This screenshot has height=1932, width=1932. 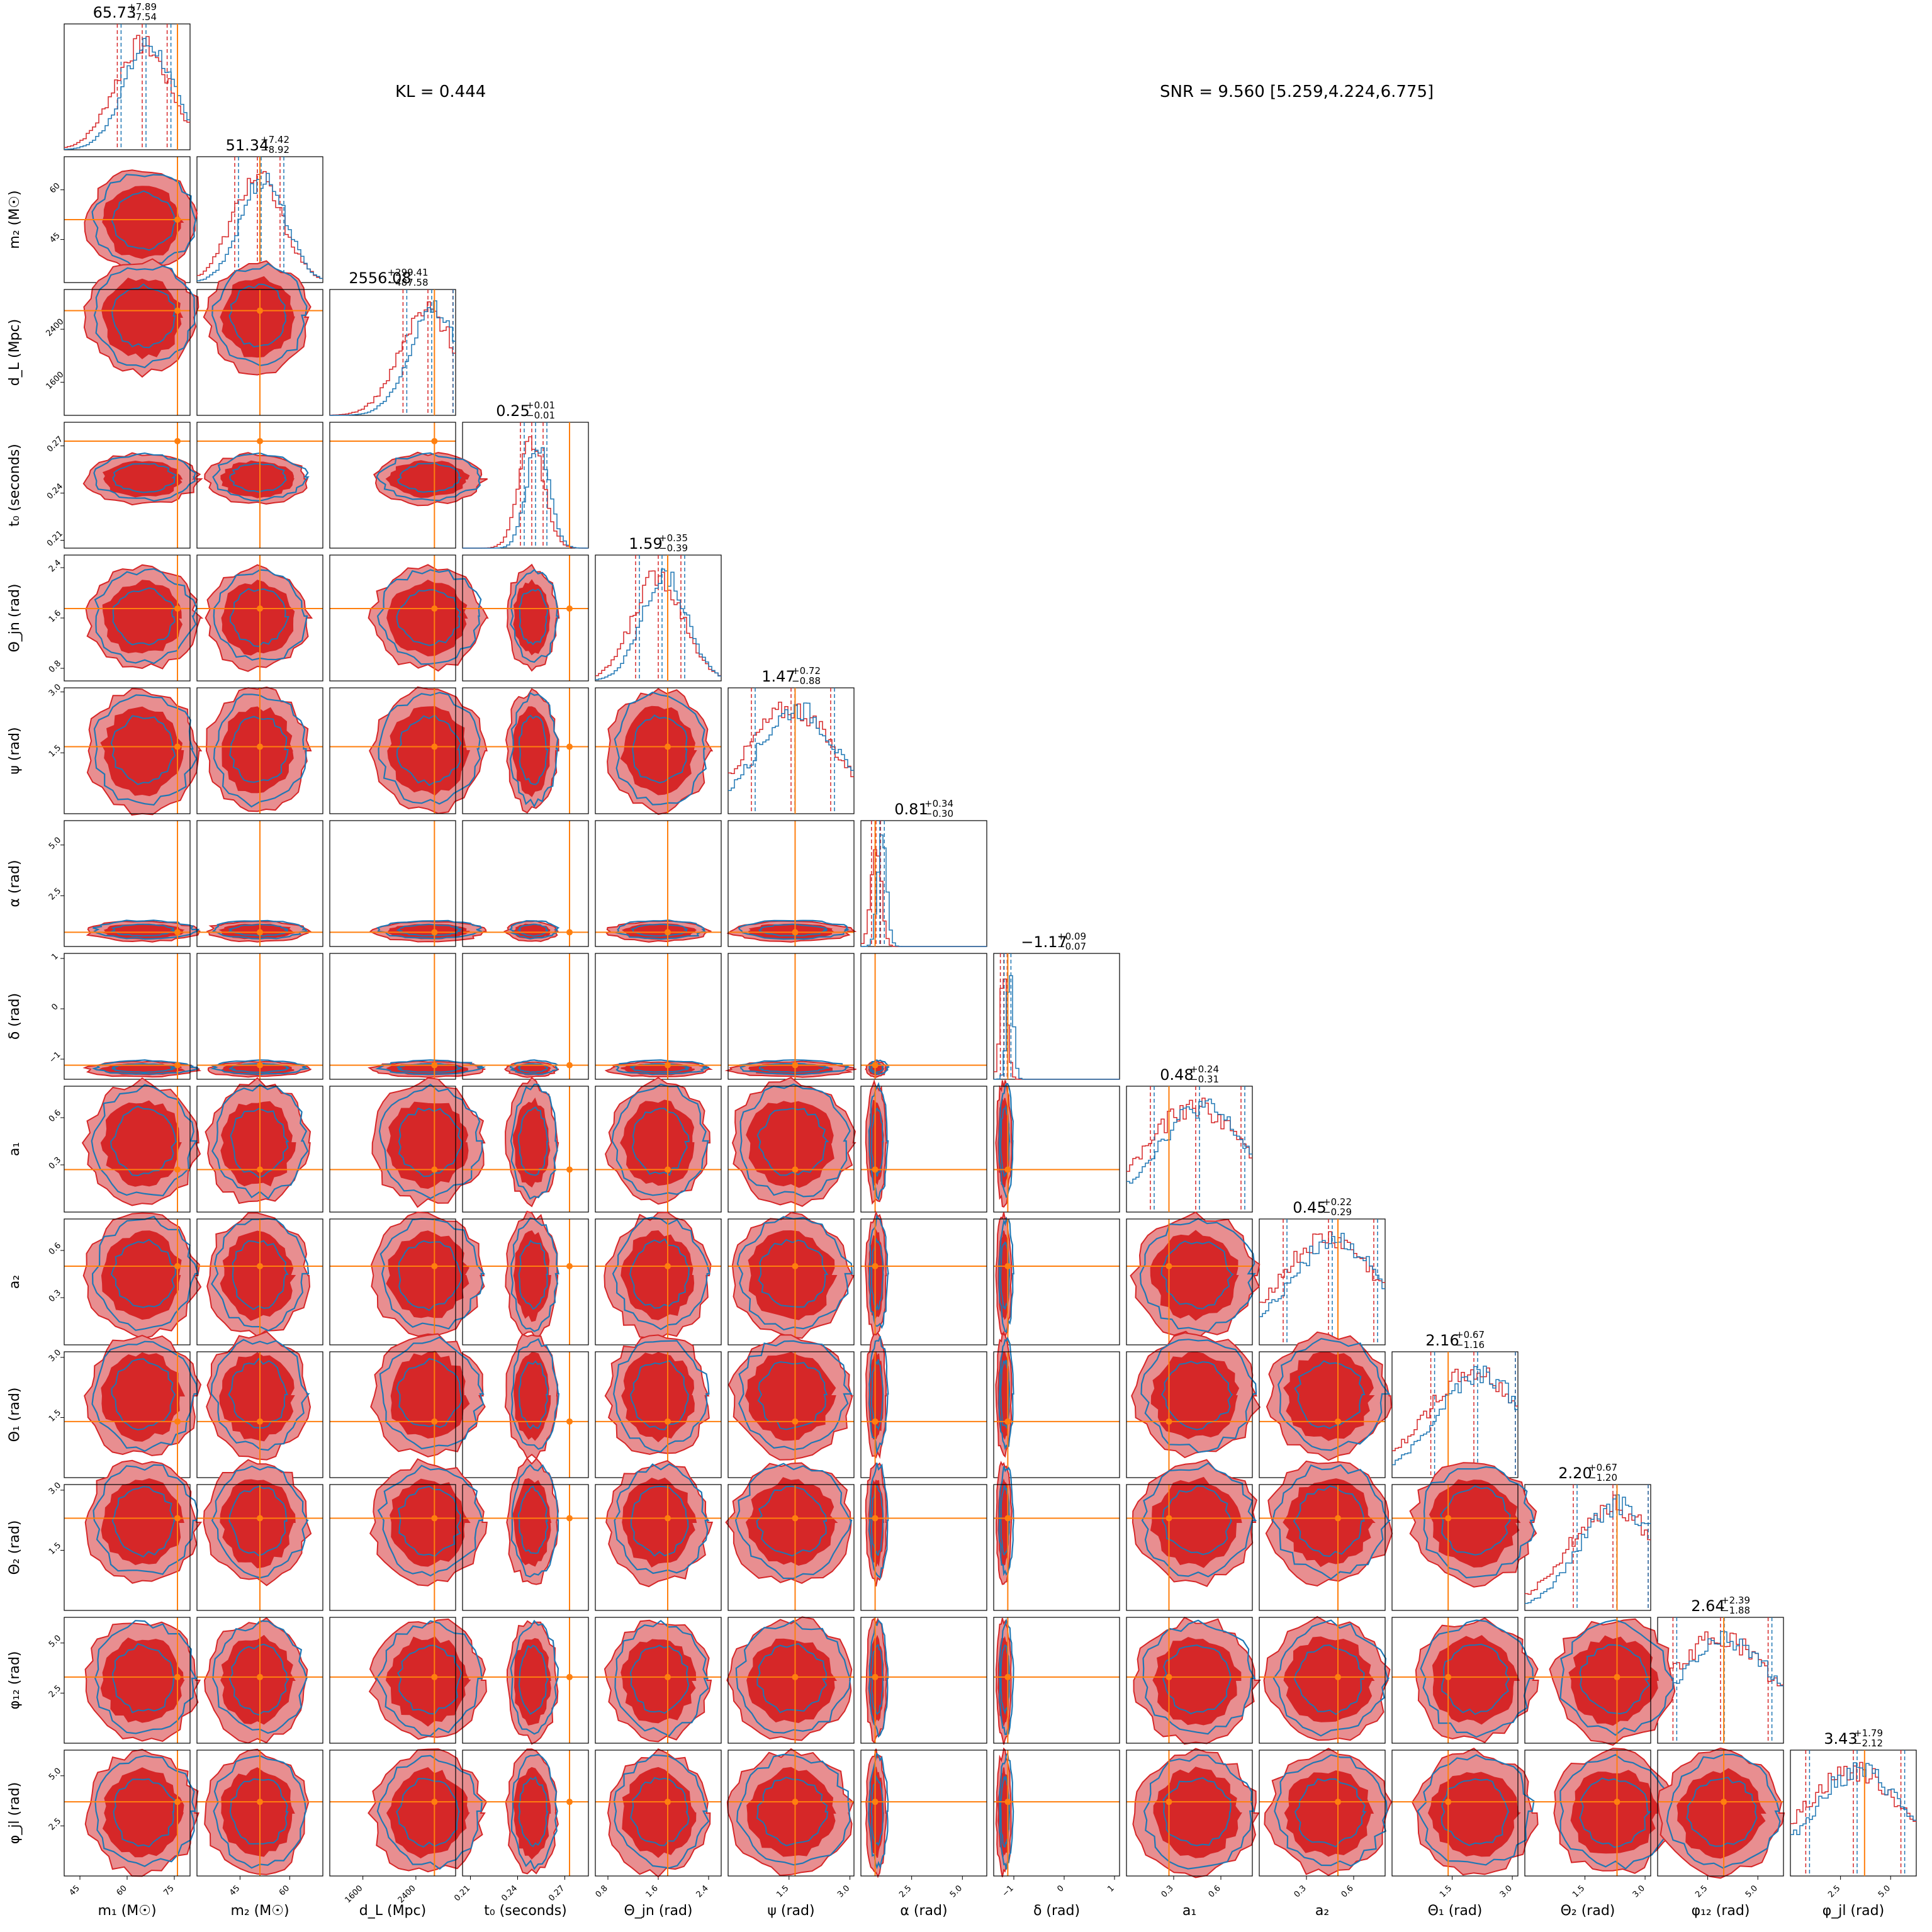 I want to click on hist-title-plus: +299.41, so click(x=407, y=272).